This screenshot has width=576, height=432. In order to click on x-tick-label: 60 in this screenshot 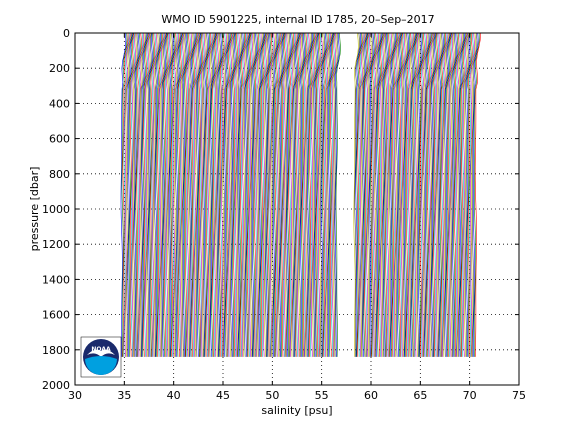, I will do `click(371, 395)`.